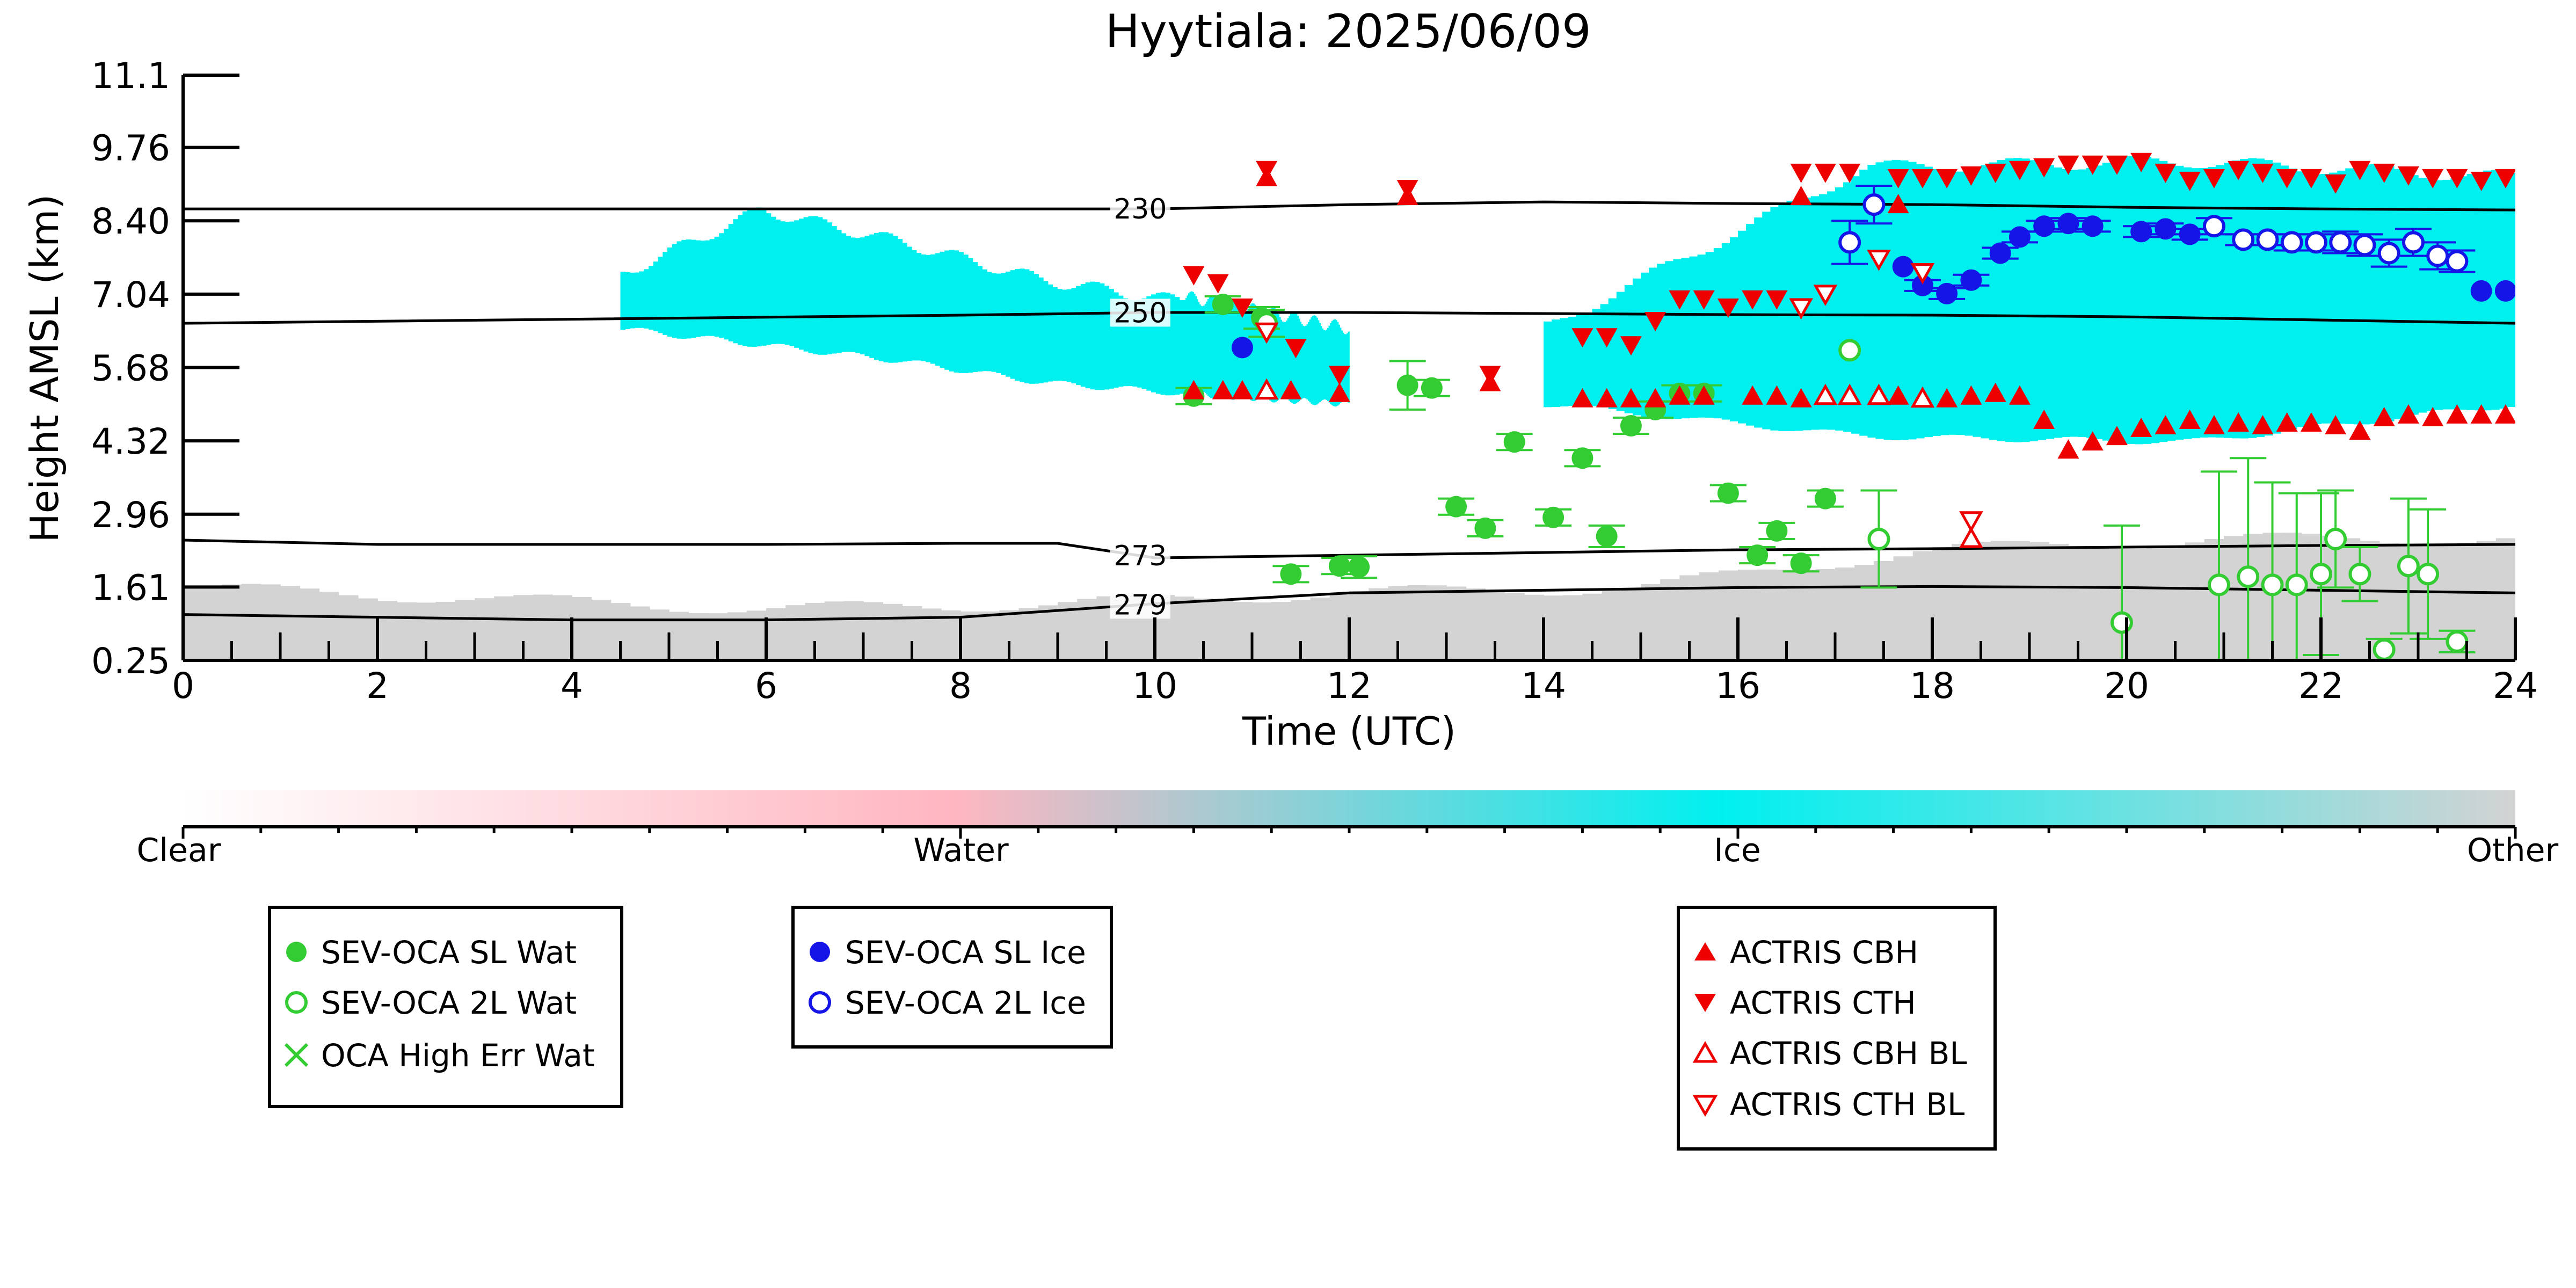 The width and height of the screenshot is (2576, 1288). Describe the element at coordinates (902, 301) in the screenshot. I see `classification-region-ice` at that location.